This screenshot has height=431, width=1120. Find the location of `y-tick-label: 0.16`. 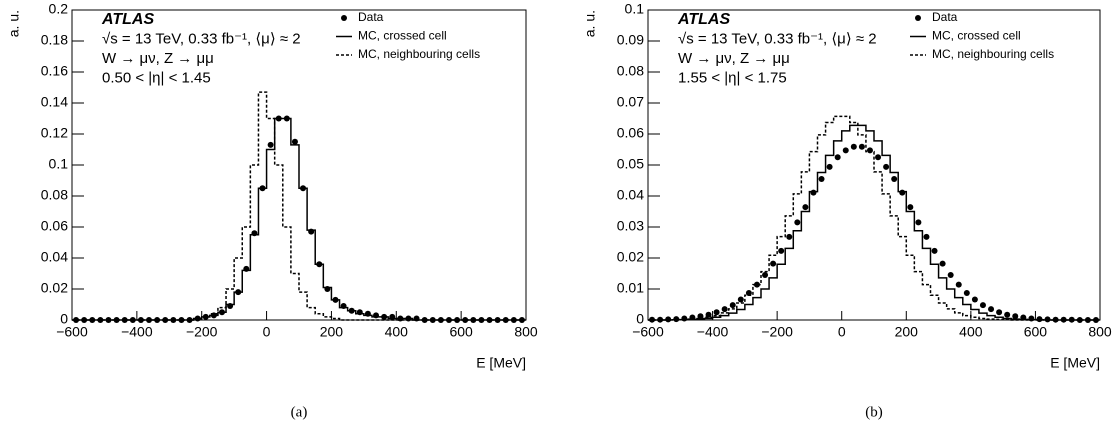

y-tick-label: 0.16 is located at coordinates (54, 71).